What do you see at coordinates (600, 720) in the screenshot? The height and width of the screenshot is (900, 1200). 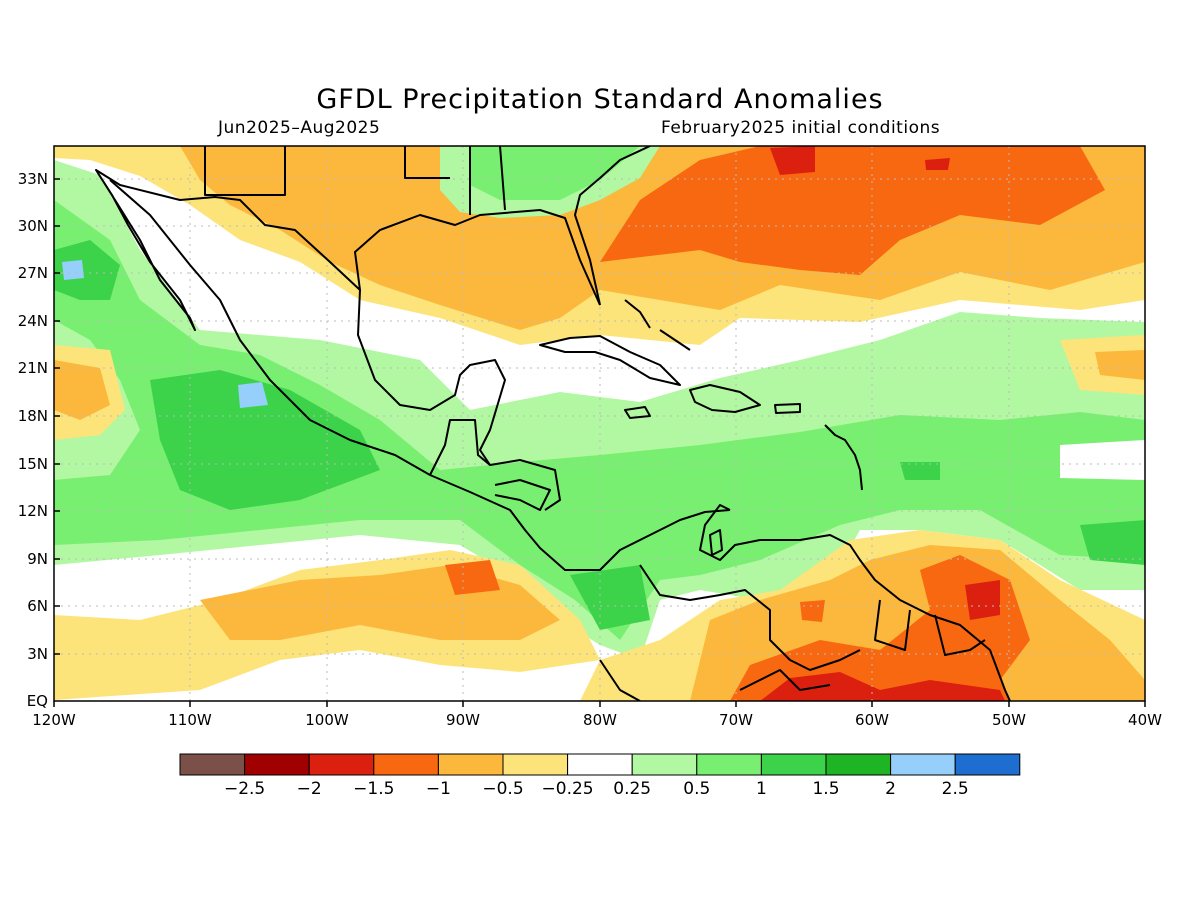 I see `lon-label: 80W` at bounding box center [600, 720].